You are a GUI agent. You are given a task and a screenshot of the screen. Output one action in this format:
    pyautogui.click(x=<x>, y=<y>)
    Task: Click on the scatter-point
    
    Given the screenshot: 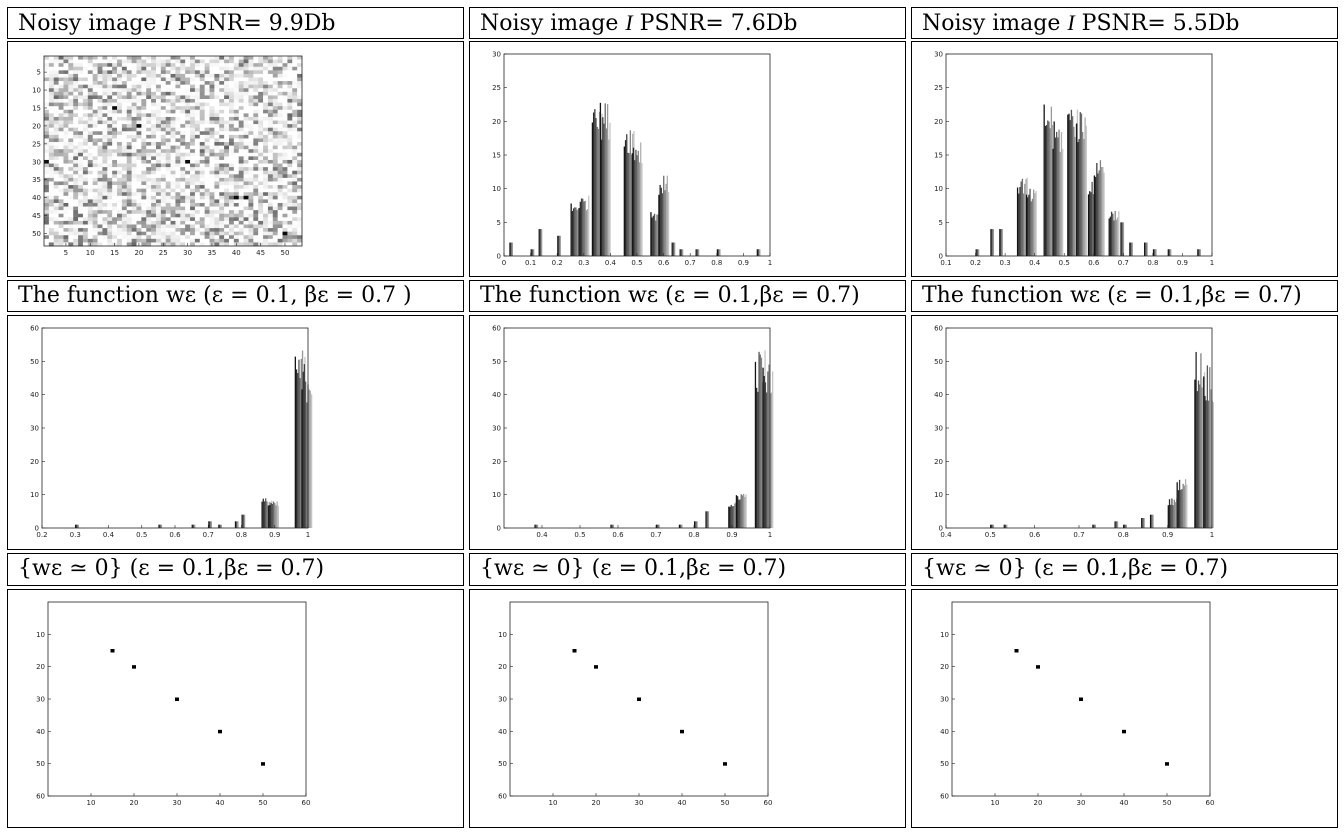 What is the action you would take?
    pyautogui.click(x=220, y=731)
    